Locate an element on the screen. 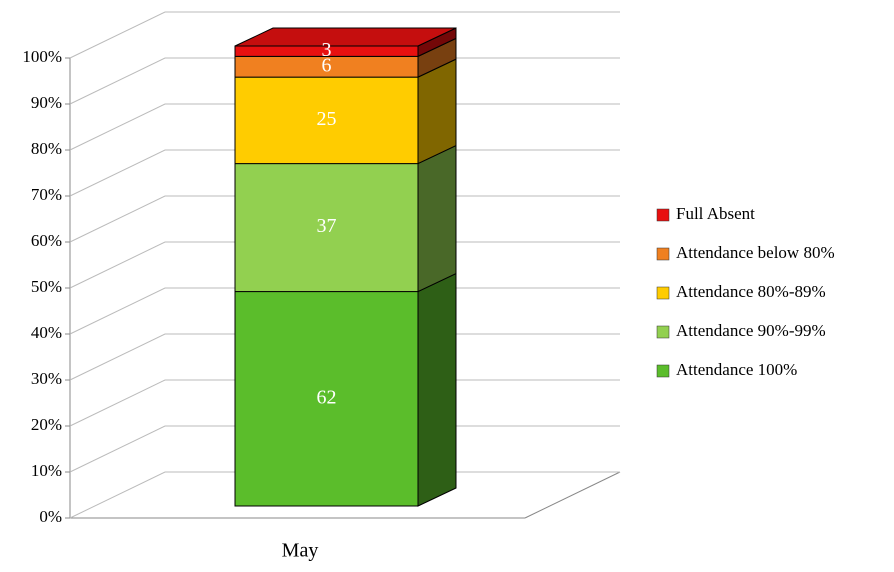 Image resolution: width=894 pixels, height=572 pixels. y-tick-label: 40% is located at coordinates (46, 332).